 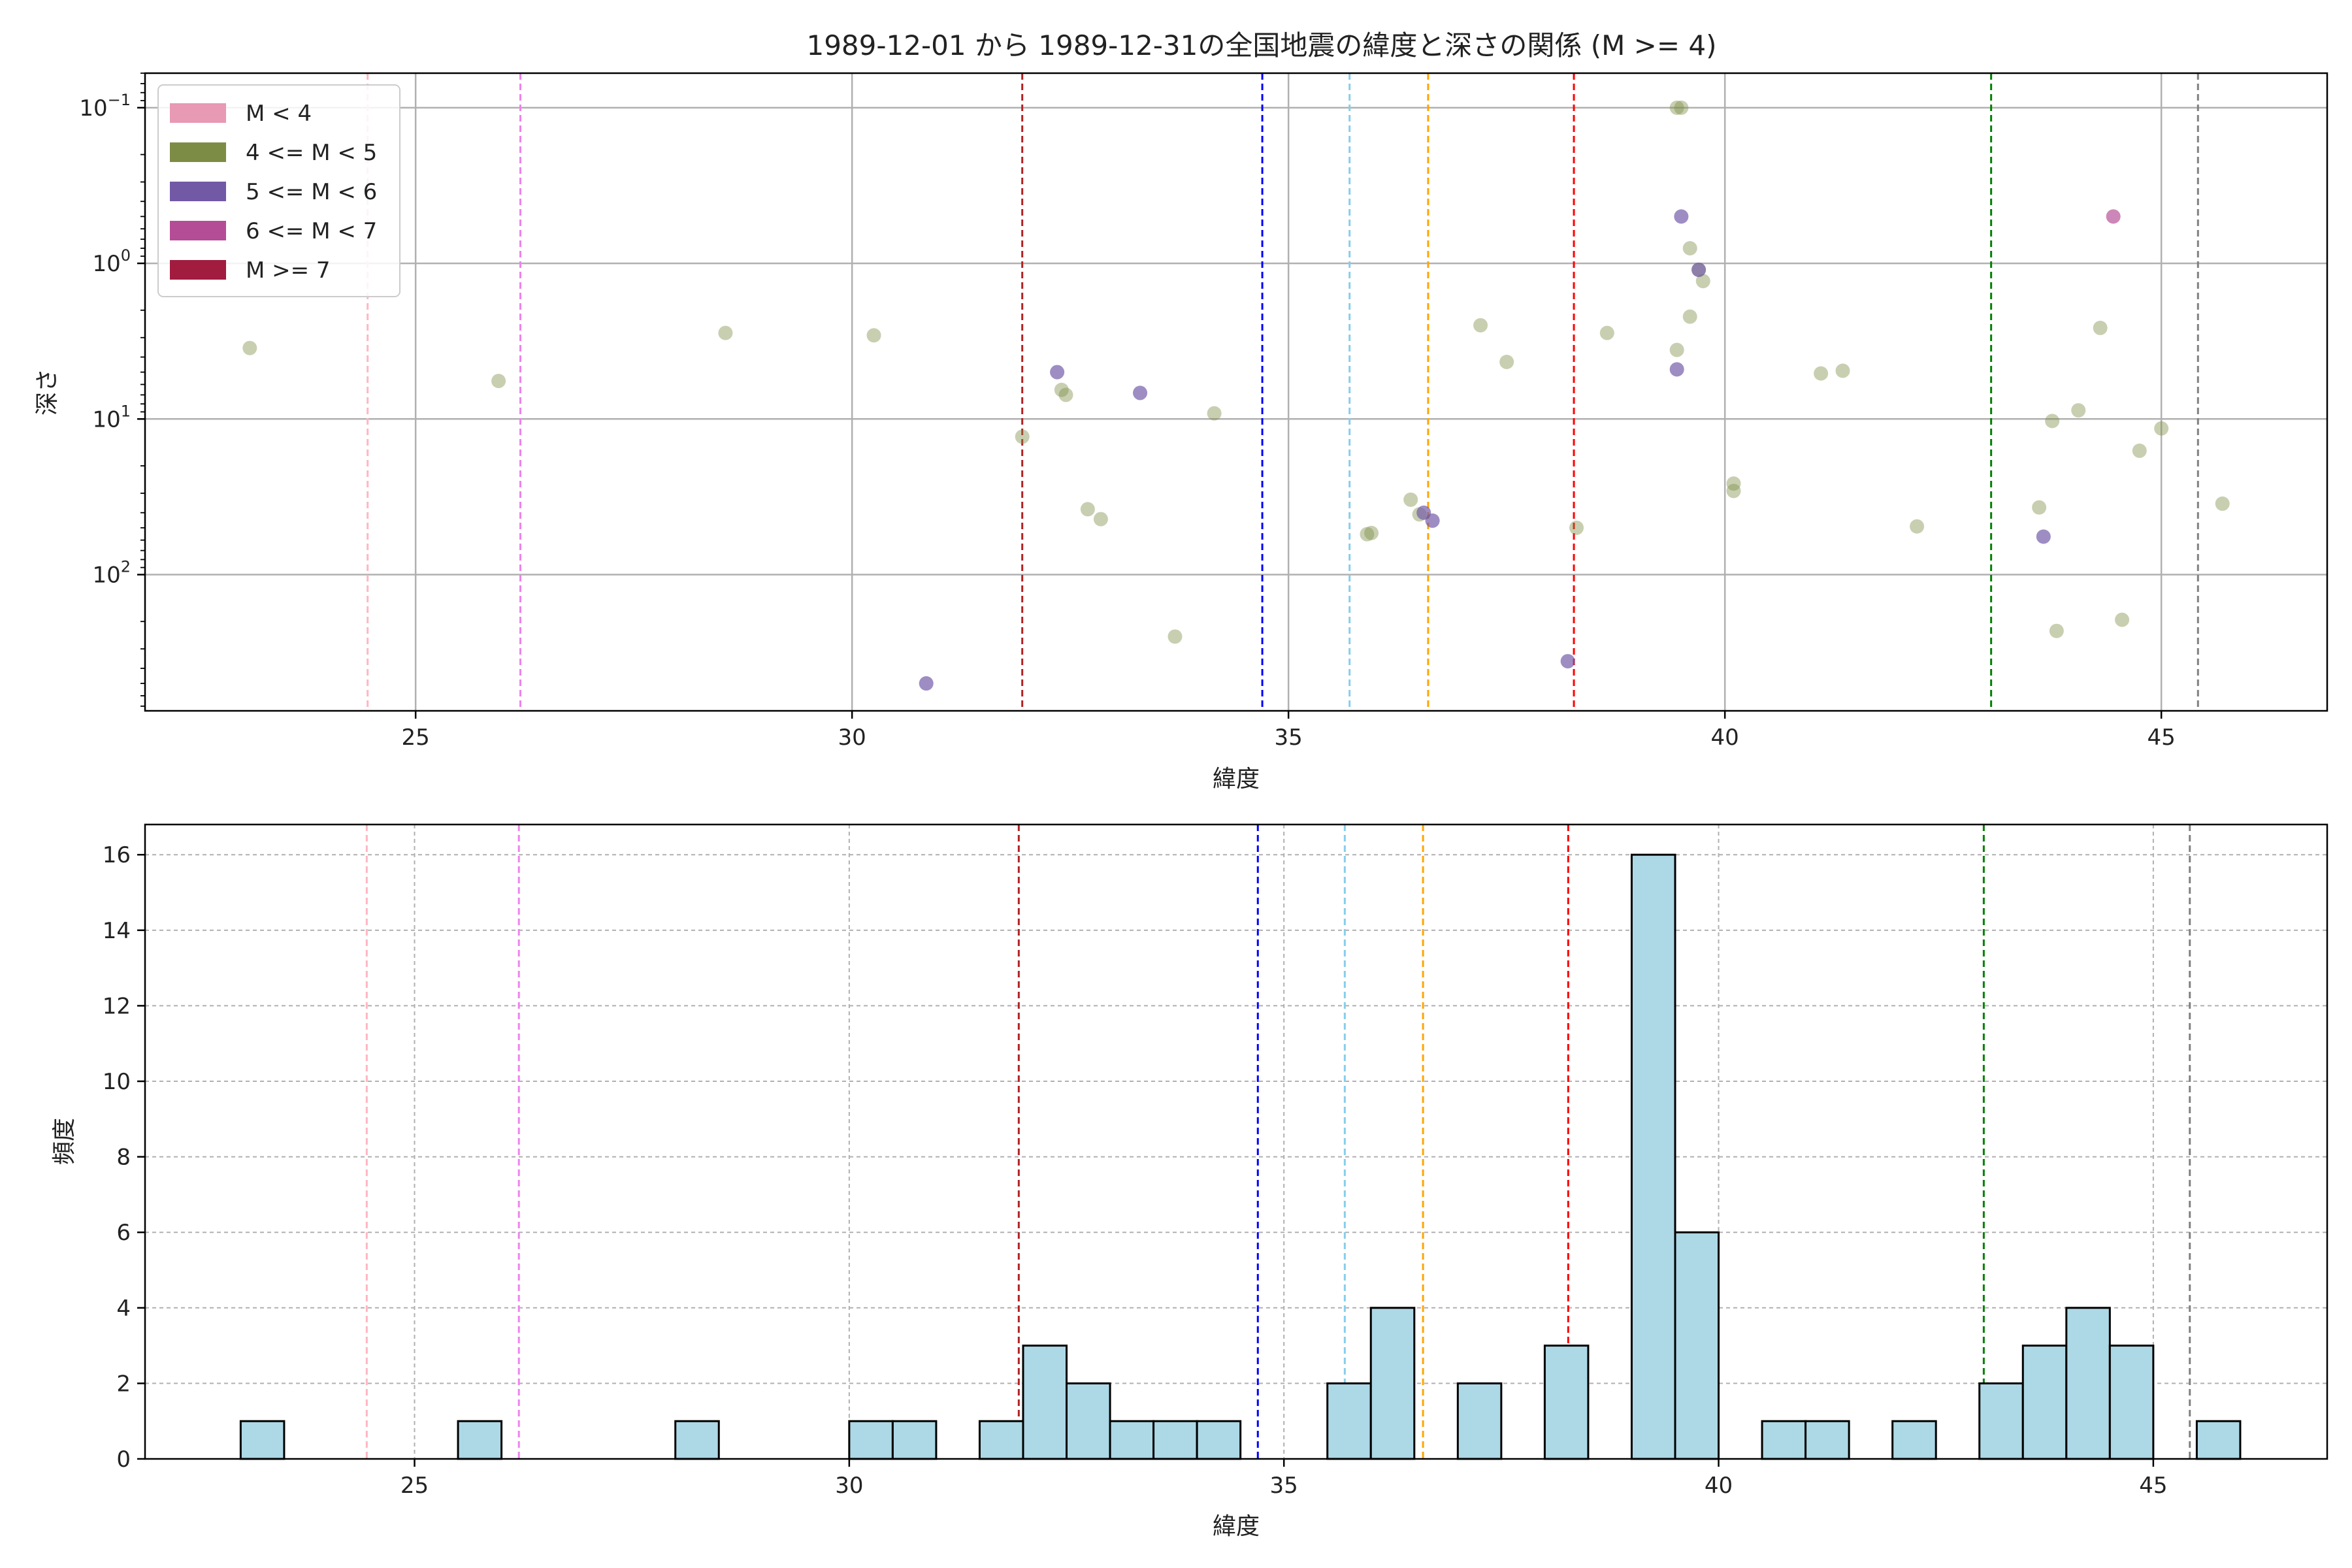 What do you see at coordinates (852, 738) in the screenshot?
I see `scatter-x-tick-label: 30` at bounding box center [852, 738].